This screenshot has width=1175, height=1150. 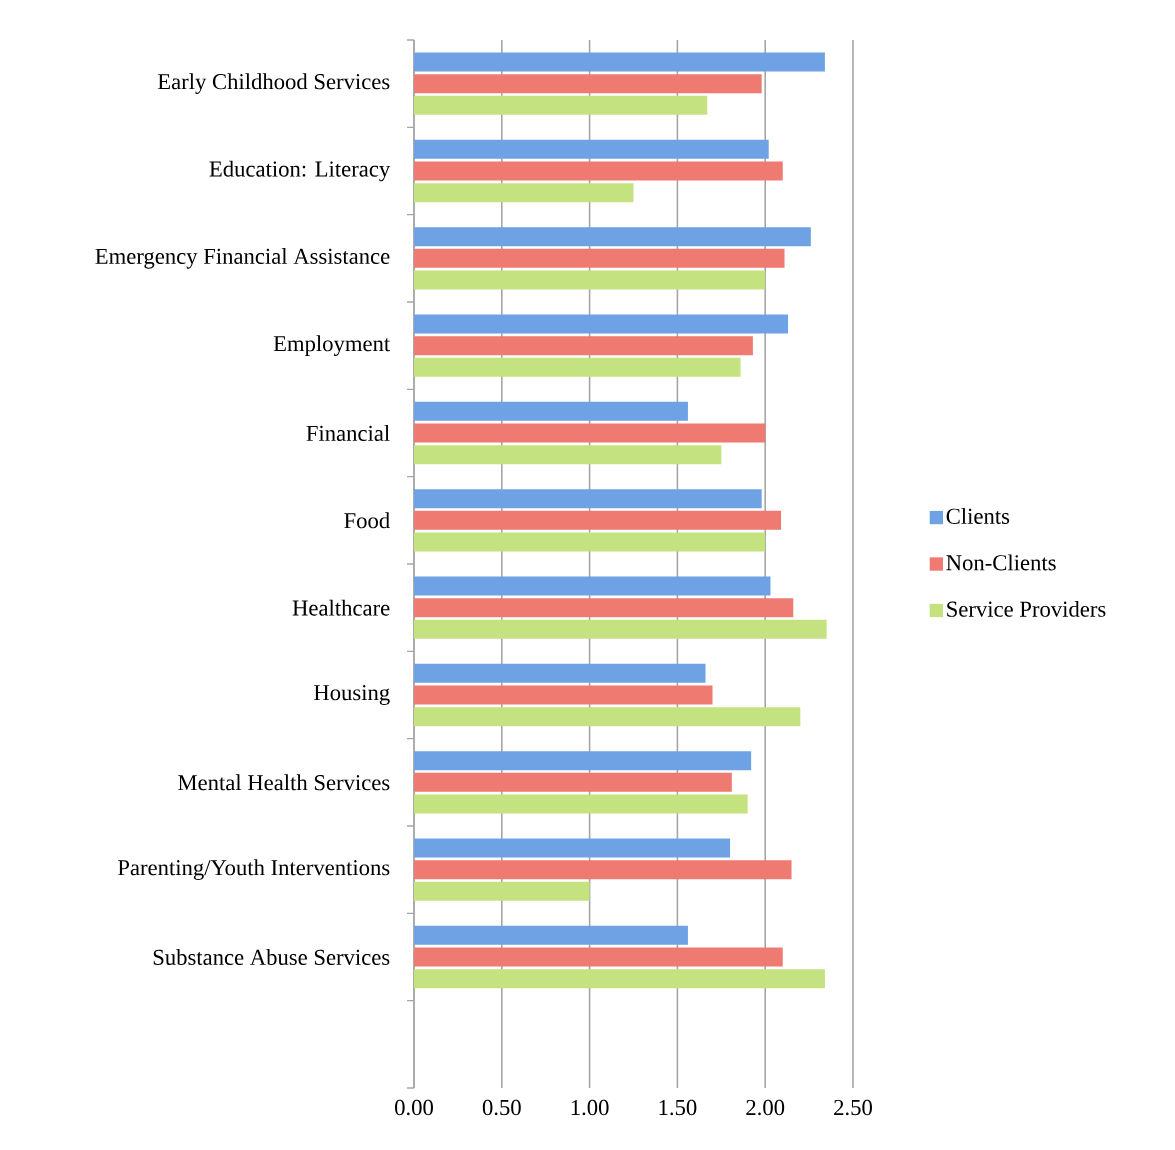 I want to click on y-tick-label: Housing, so click(x=352, y=695).